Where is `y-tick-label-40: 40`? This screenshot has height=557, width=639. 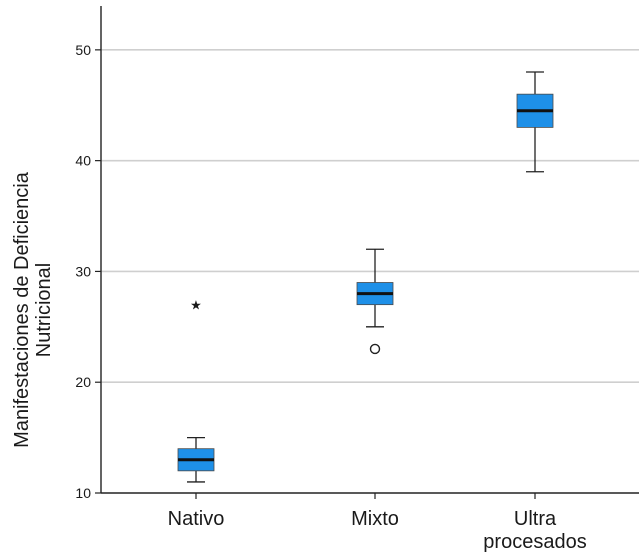
y-tick-label-40: 40 is located at coordinates (83, 161).